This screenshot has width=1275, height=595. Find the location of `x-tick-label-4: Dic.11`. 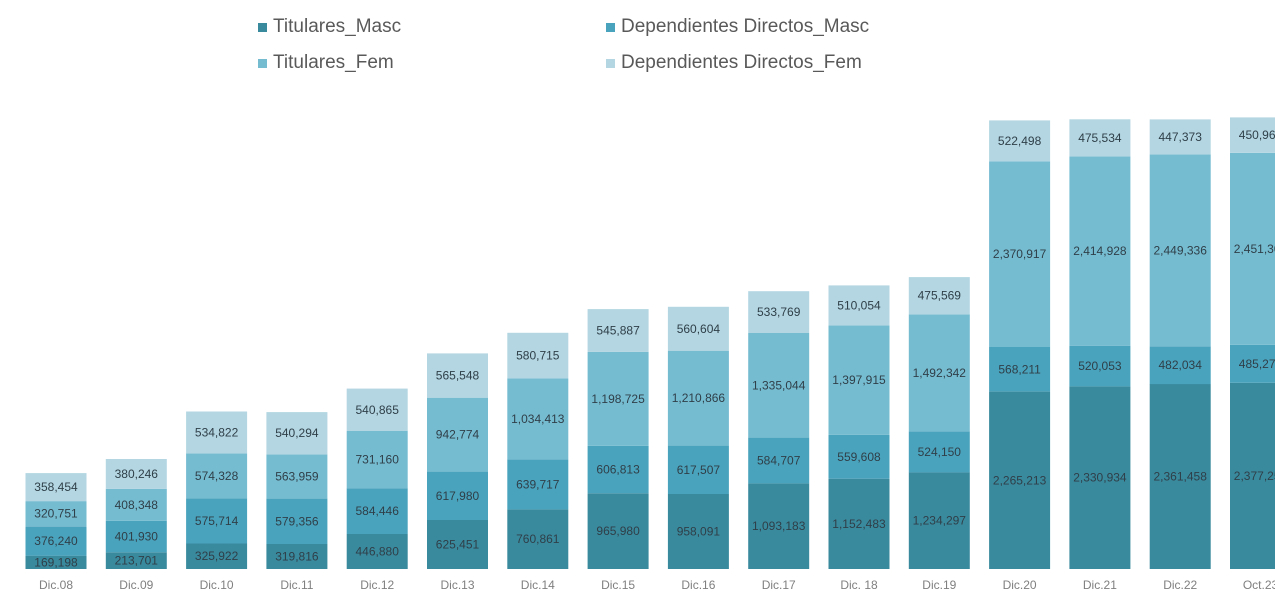

x-tick-label-4: Dic.11 is located at coordinates (296, 585).